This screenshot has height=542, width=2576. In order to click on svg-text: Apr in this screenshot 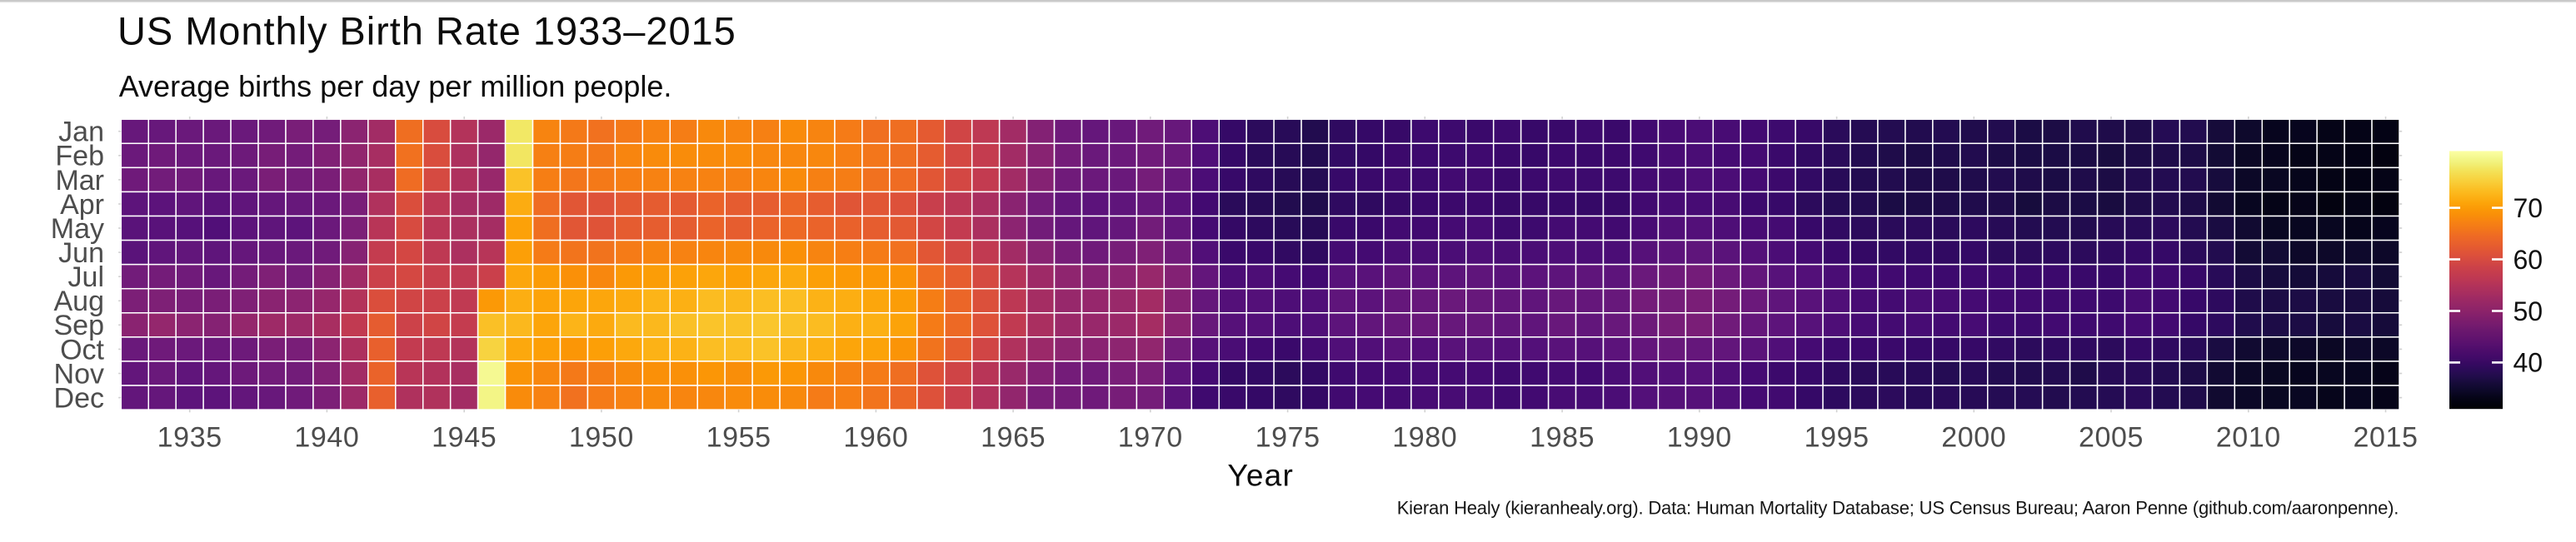, I will do `click(82, 205)`.